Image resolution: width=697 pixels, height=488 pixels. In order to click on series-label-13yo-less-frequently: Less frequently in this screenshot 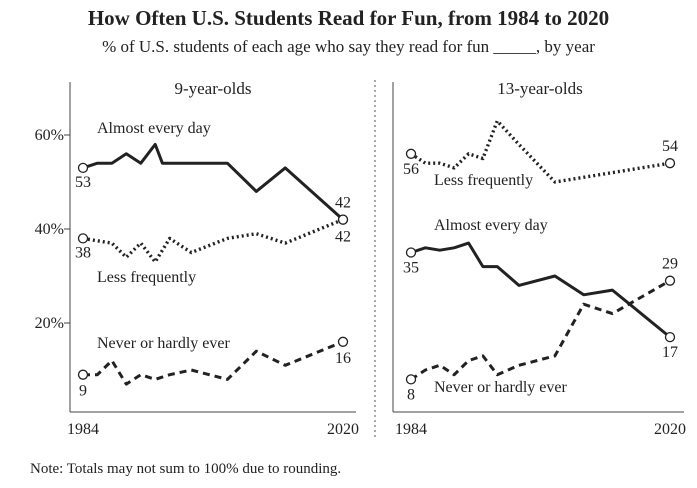, I will do `click(483, 180)`.